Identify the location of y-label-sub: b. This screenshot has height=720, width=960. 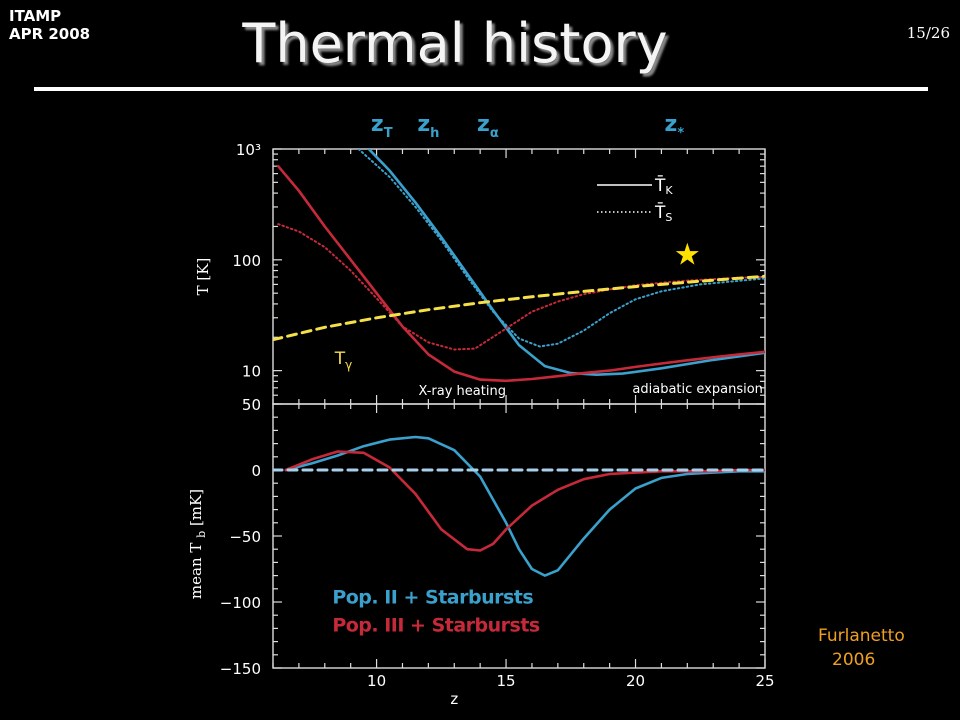
(201, 534).